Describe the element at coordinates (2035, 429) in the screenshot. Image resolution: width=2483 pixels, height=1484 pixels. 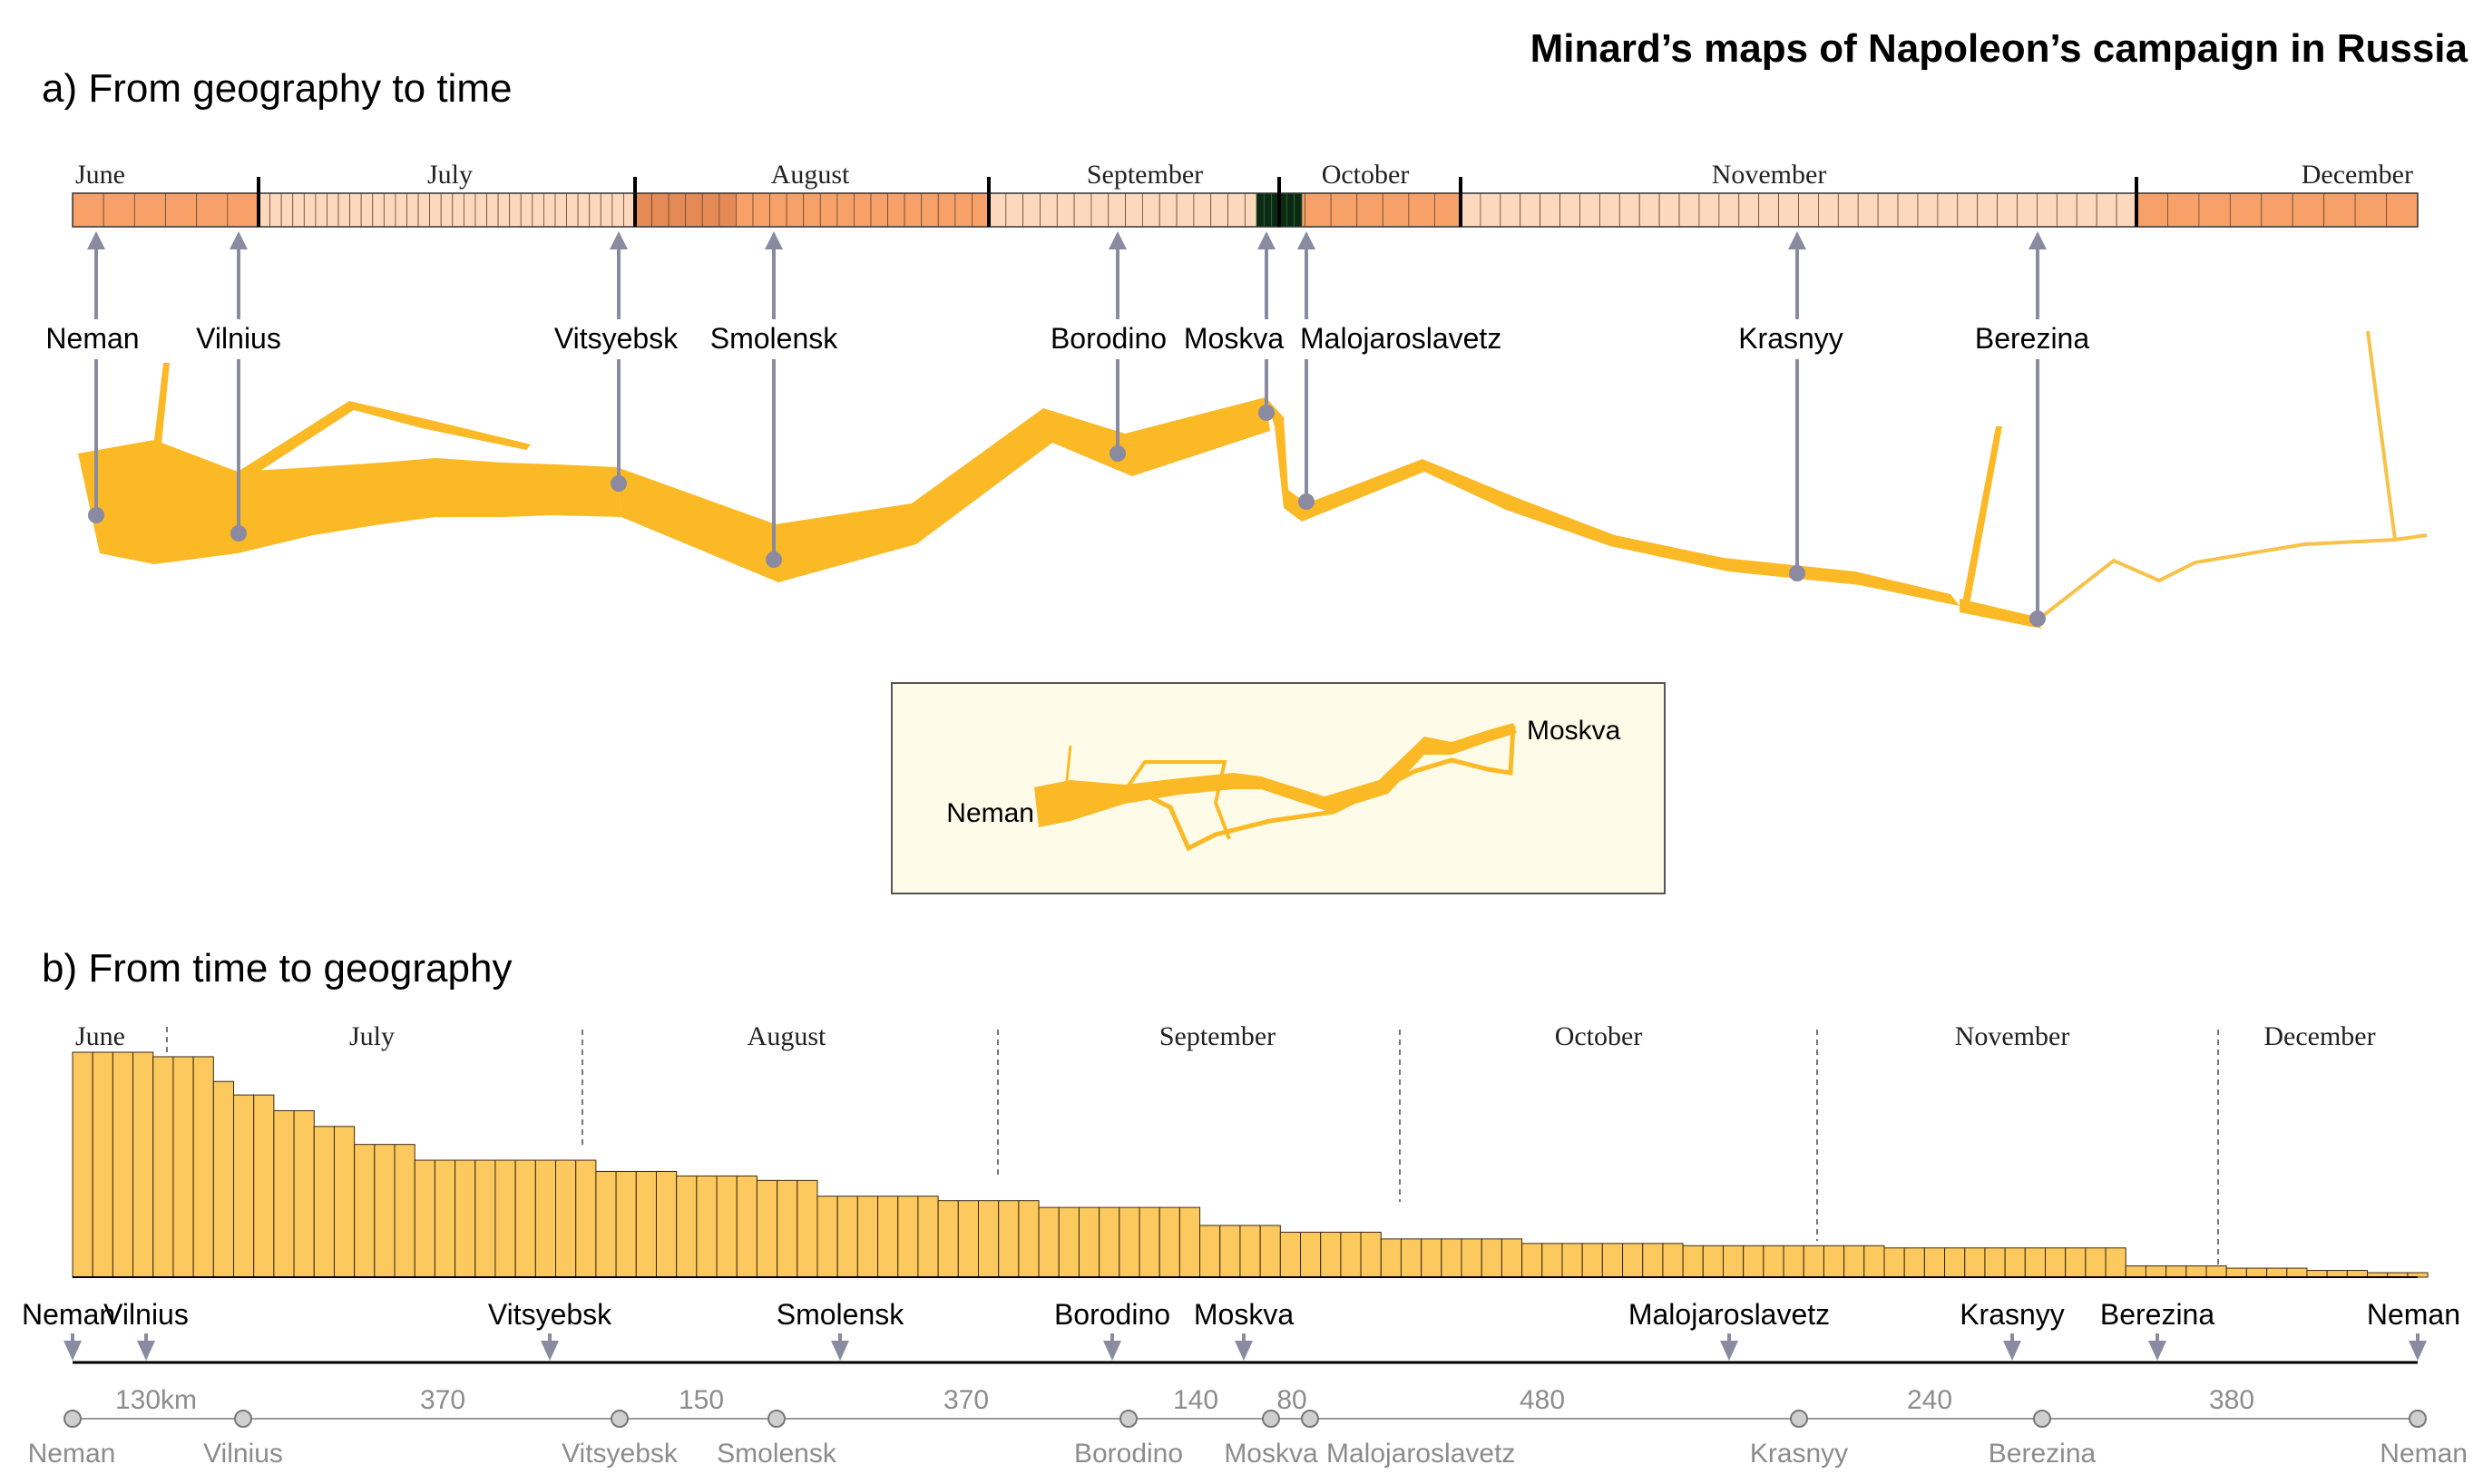
I see `event-marker-berezina: Berezina` at that location.